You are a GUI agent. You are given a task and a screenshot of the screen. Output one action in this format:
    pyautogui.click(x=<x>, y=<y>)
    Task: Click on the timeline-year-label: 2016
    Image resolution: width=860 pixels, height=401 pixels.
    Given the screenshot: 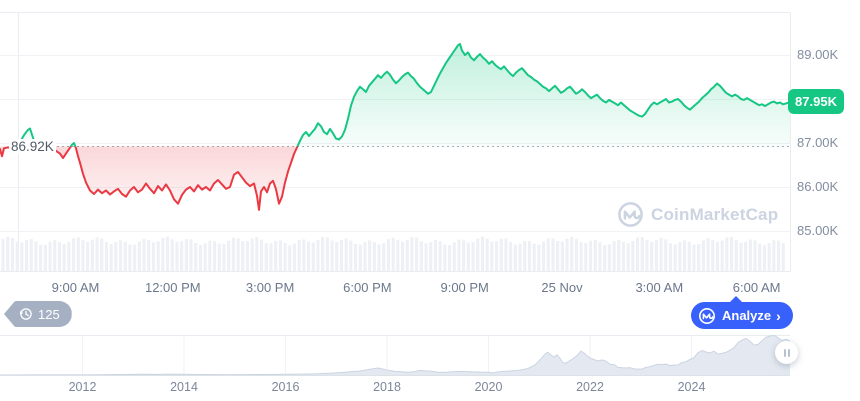 What is the action you would take?
    pyautogui.click(x=285, y=387)
    